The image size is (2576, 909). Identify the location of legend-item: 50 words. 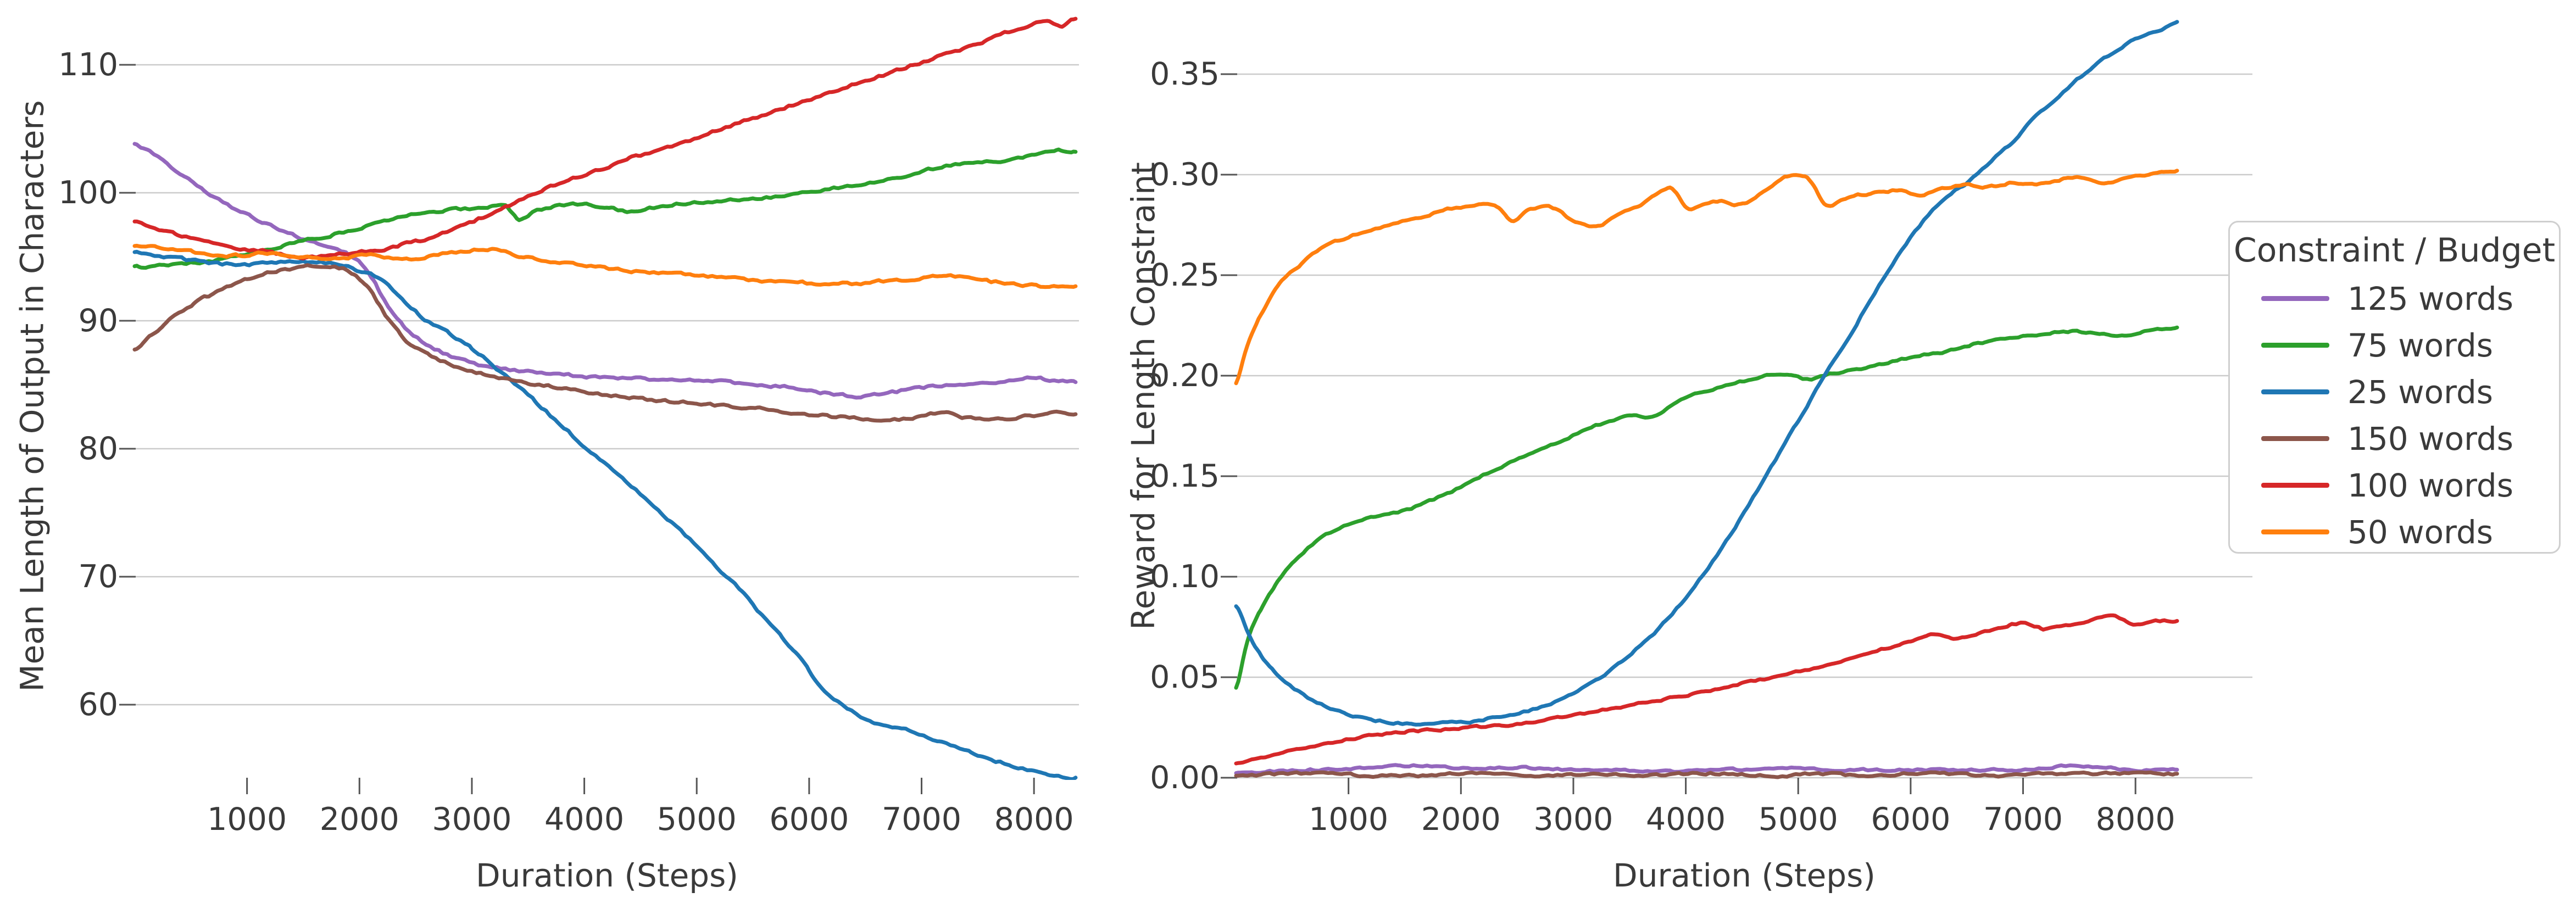
(2394, 532).